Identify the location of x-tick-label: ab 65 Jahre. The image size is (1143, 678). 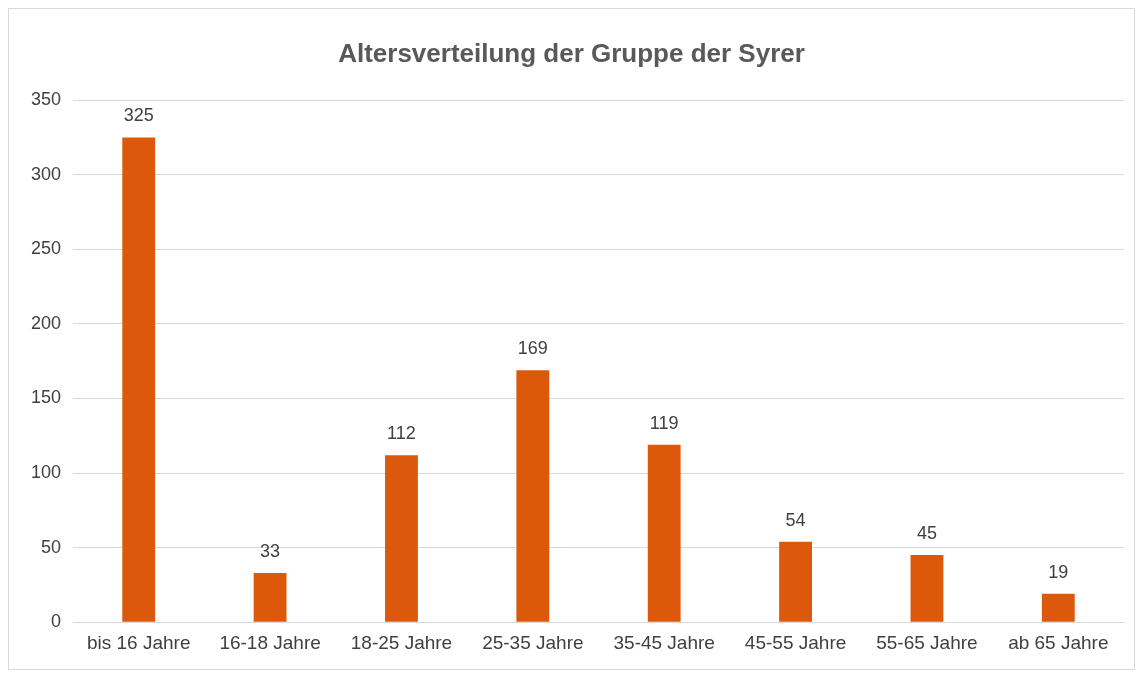
(1058, 642).